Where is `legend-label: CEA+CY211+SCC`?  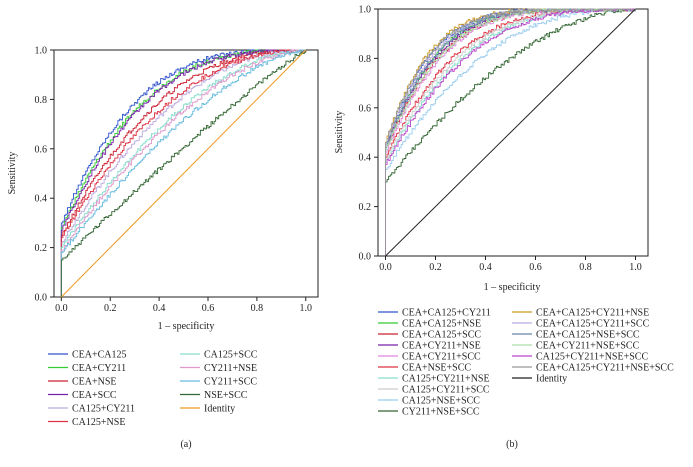
legend-label: CEA+CY211+SCC is located at coordinates (441, 357).